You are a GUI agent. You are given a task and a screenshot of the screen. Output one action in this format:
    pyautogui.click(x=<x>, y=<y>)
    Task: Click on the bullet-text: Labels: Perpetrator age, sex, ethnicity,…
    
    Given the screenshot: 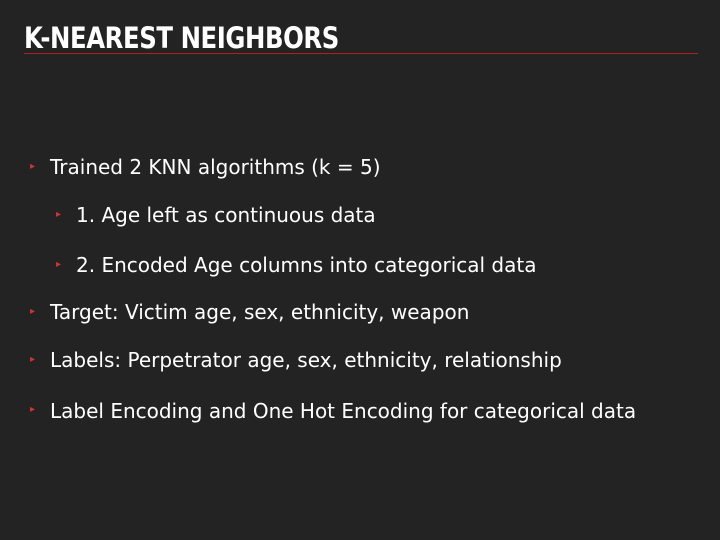 What is the action you would take?
    pyautogui.click(x=306, y=360)
    